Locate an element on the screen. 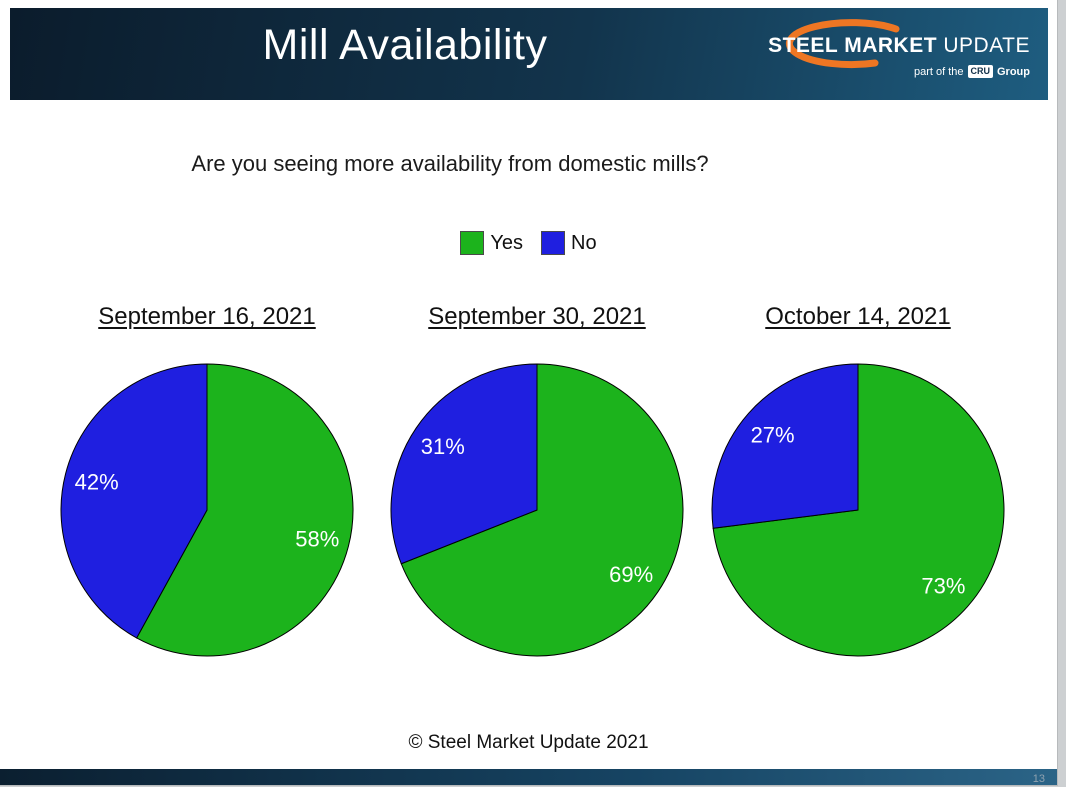 Image resolution: width=1066 pixels, height=787 pixels. logo-swoosh-icon is located at coordinates (843, 44).